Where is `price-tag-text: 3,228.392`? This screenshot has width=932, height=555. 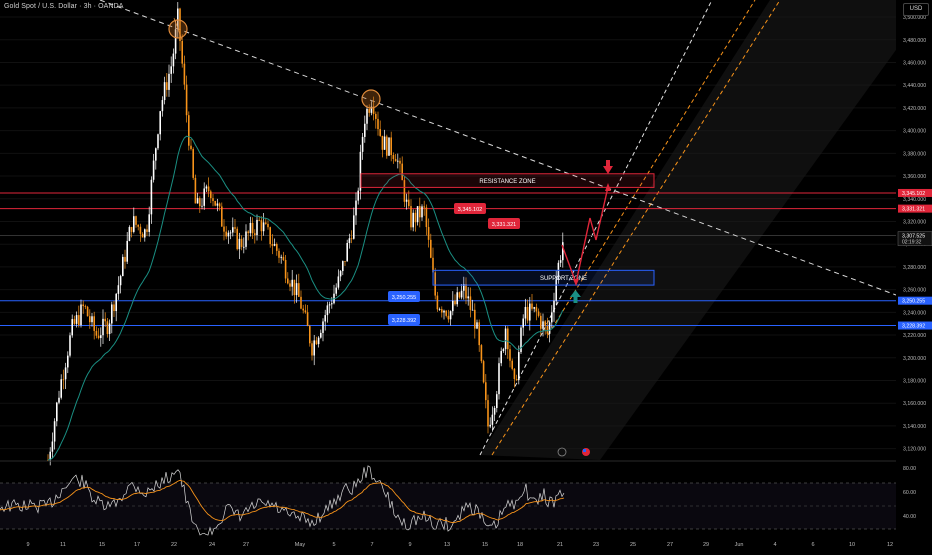 price-tag-text: 3,228.392 is located at coordinates (913, 327).